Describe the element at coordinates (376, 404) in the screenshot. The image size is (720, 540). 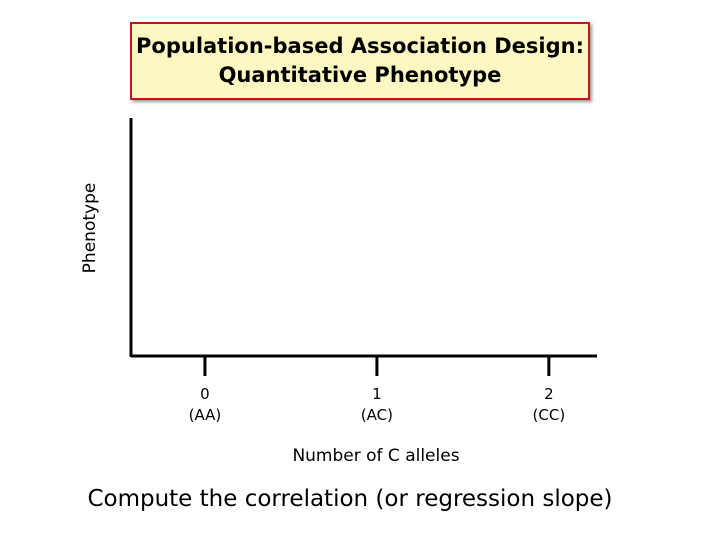
I see `x-tick-label: 1 (AC)` at that location.